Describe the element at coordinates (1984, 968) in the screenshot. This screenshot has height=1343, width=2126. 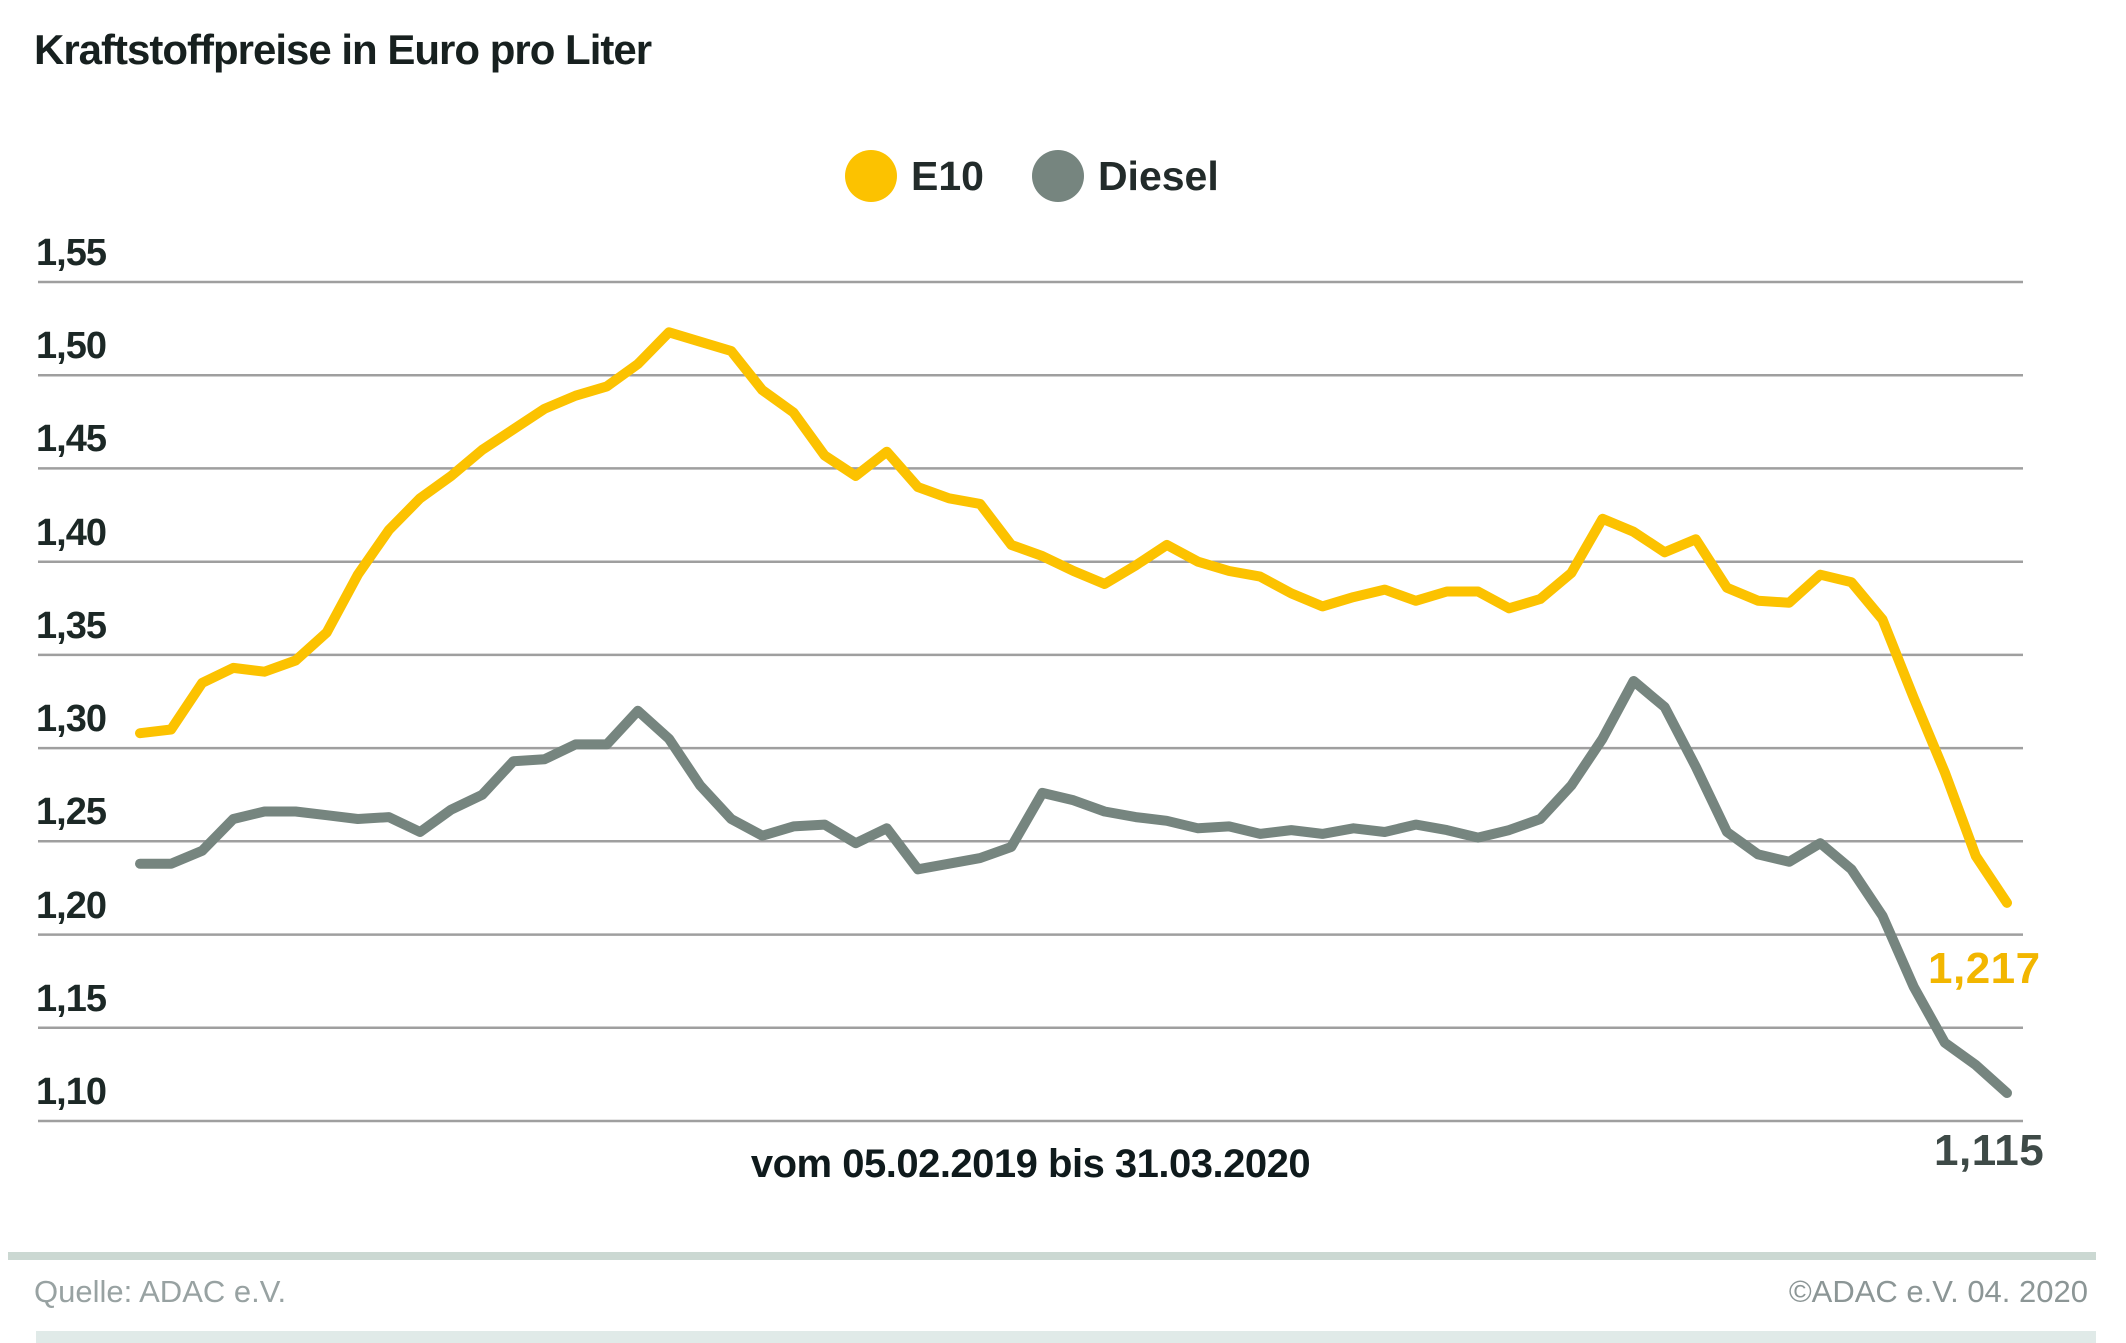
I see `e10-final-value-label: 1,217` at that location.